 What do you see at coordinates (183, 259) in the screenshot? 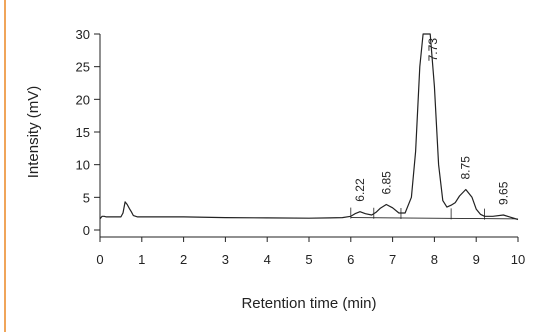
I see `x-tick-label: 2` at bounding box center [183, 259].